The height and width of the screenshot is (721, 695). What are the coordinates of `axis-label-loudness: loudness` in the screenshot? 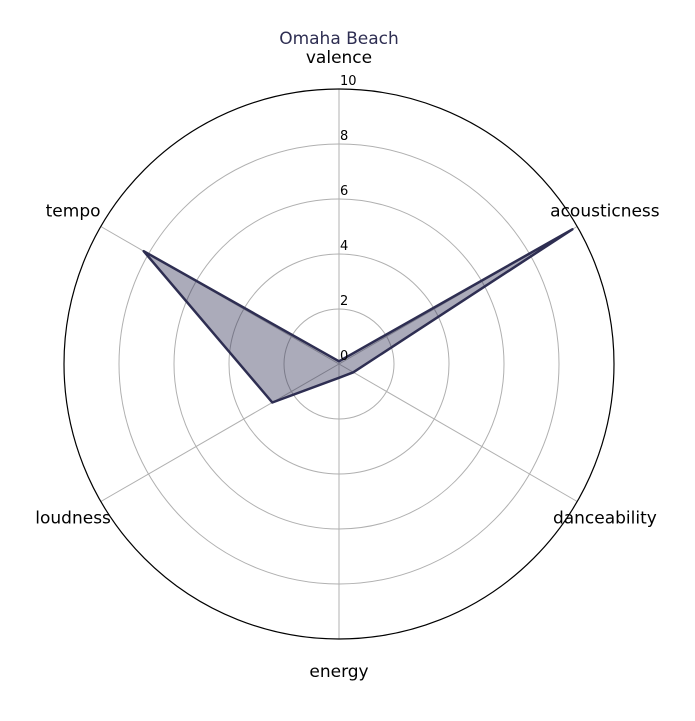 It's located at (73, 519).